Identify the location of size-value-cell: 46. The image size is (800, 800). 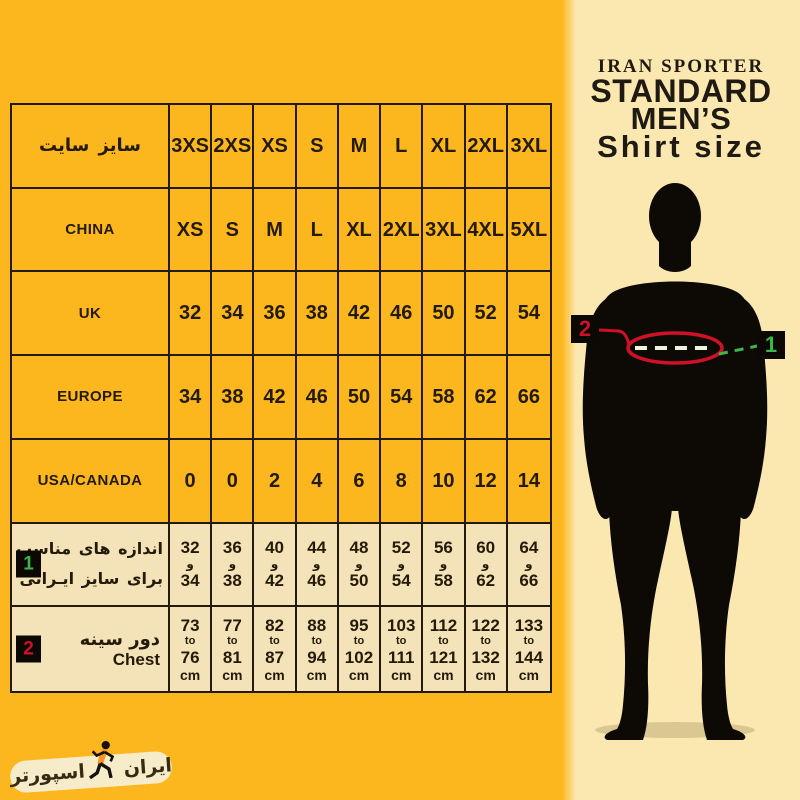
(402, 314).